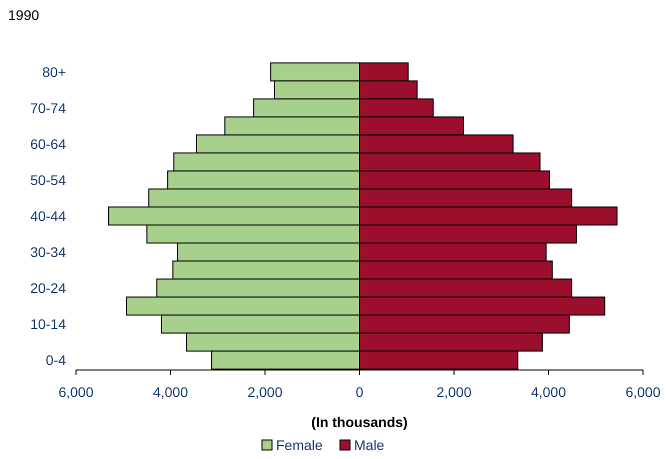  I want to click on y-tick-label: 30-34, so click(48, 252).